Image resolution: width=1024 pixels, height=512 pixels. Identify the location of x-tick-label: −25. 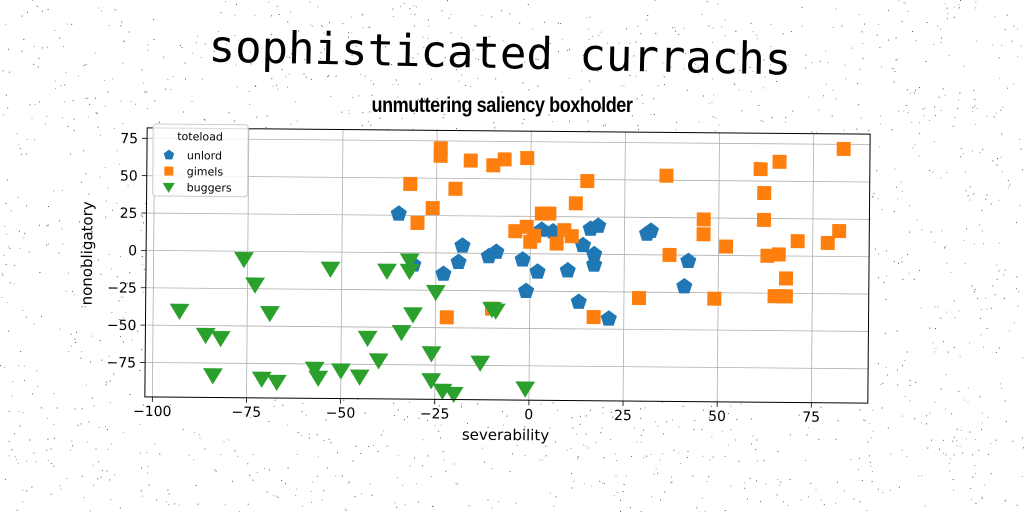
(435, 414).